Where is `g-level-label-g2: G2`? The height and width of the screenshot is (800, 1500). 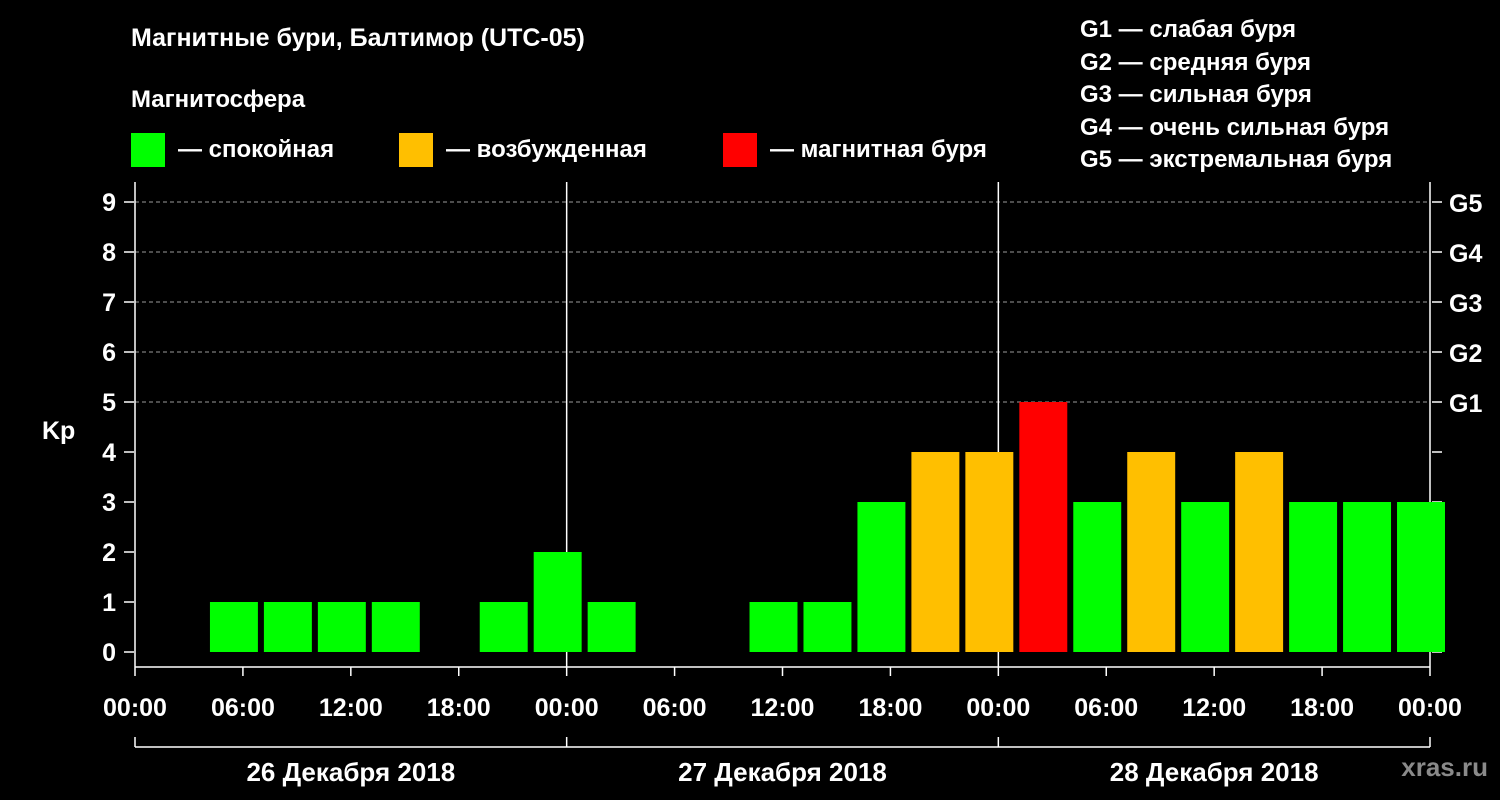
g-level-label-g2: G2 is located at coordinates (1465, 354).